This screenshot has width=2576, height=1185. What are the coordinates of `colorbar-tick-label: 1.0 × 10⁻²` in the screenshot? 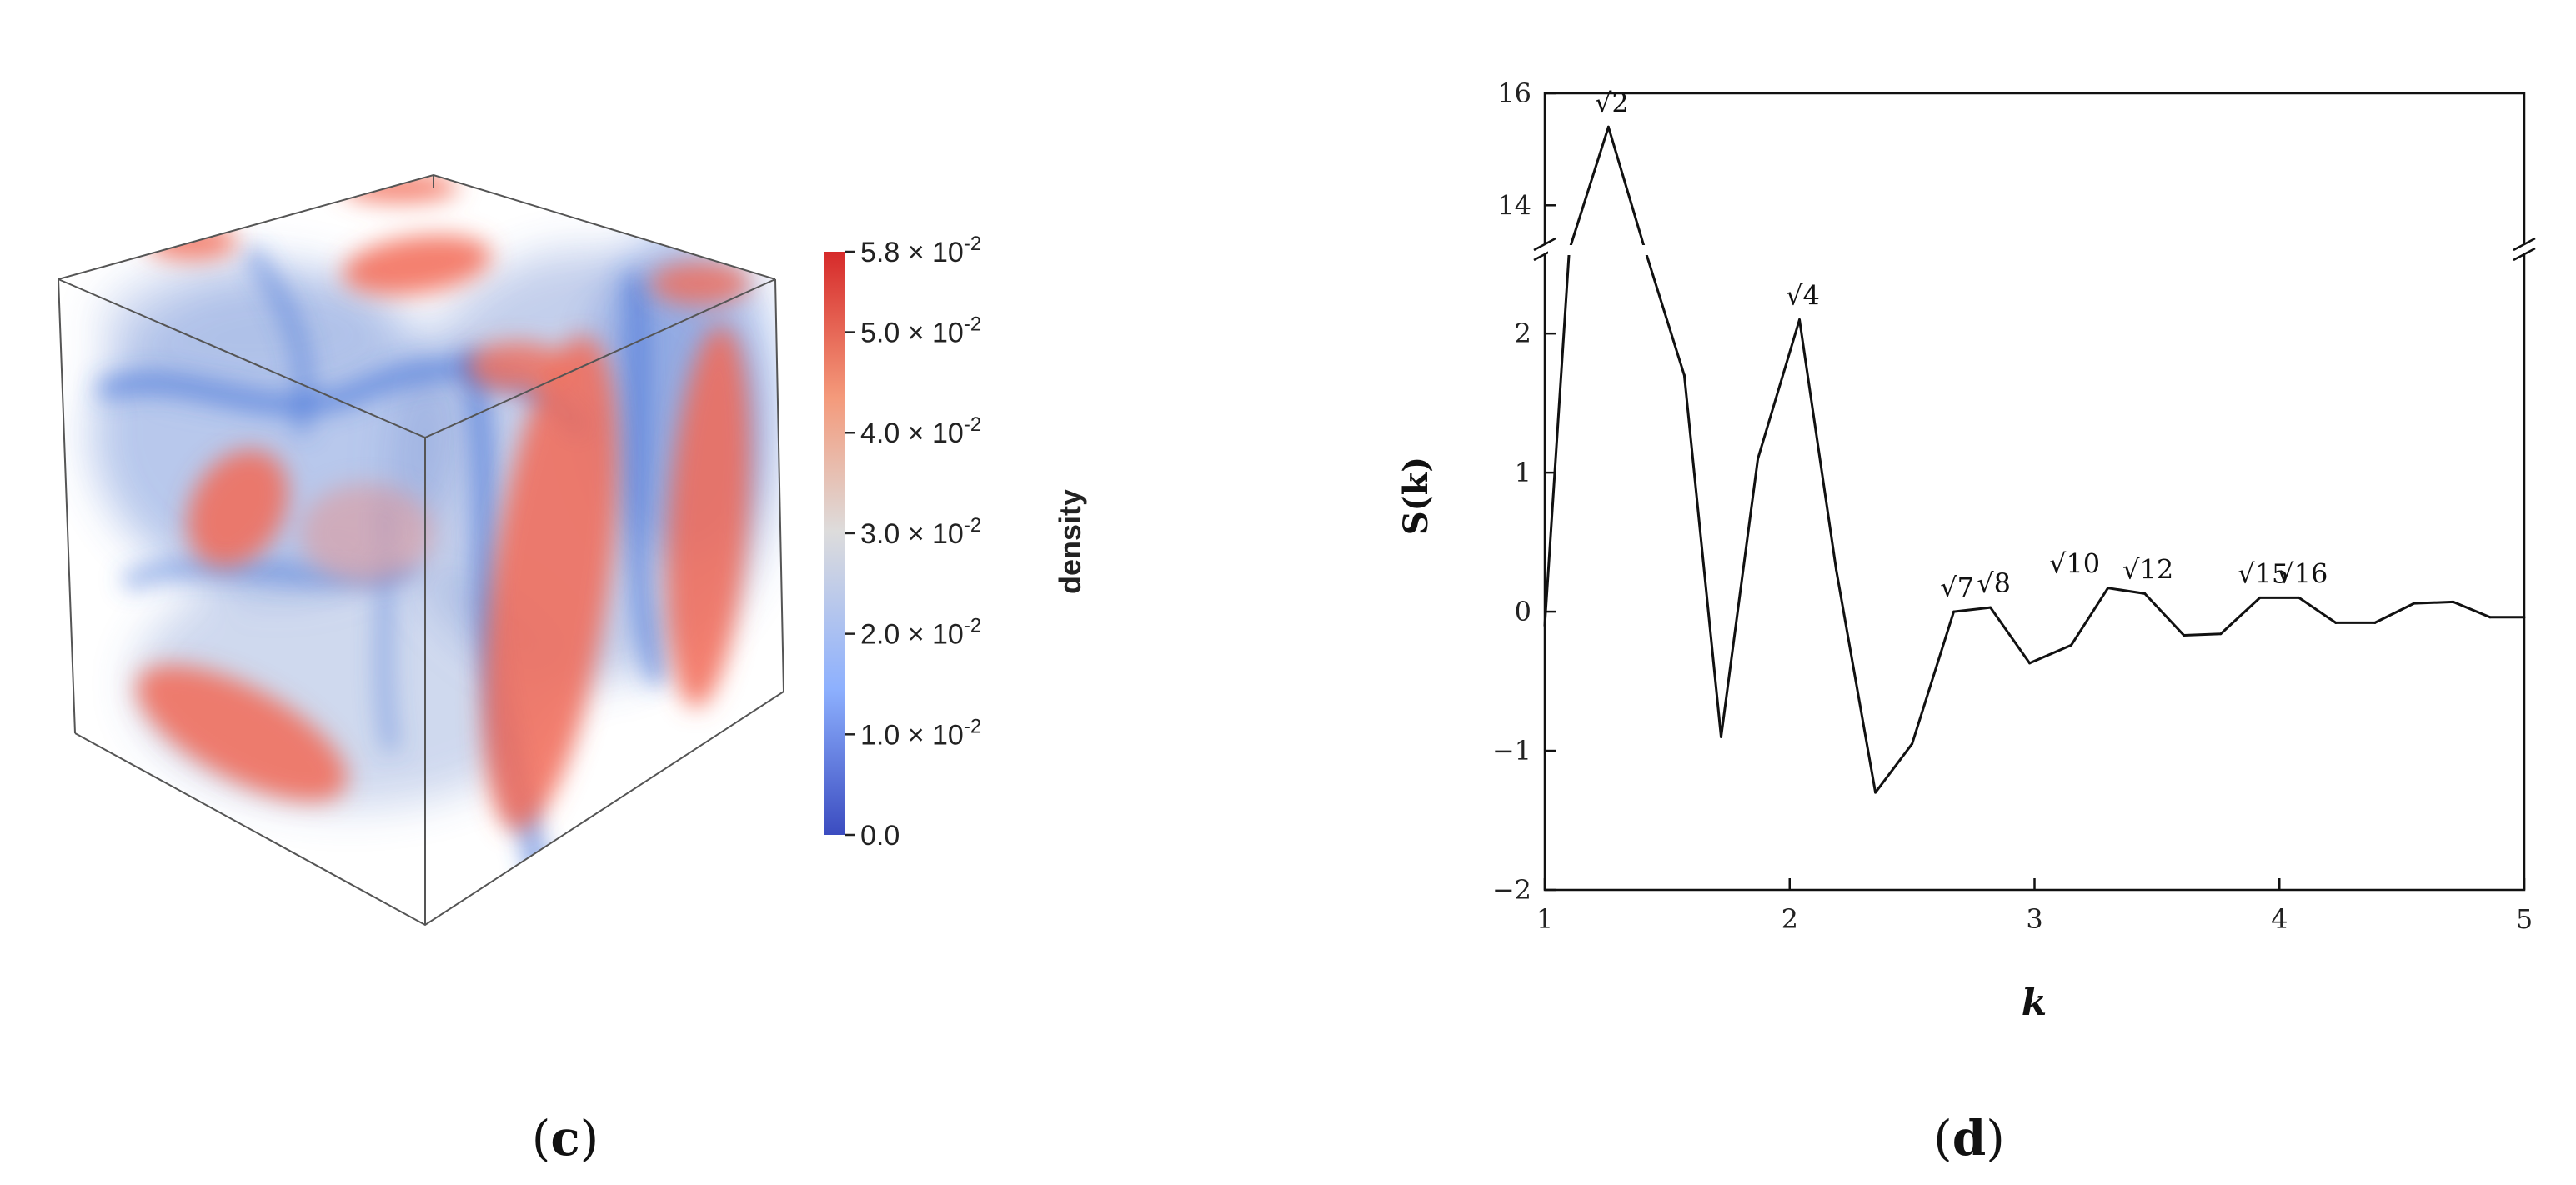 It's located at (920, 733).